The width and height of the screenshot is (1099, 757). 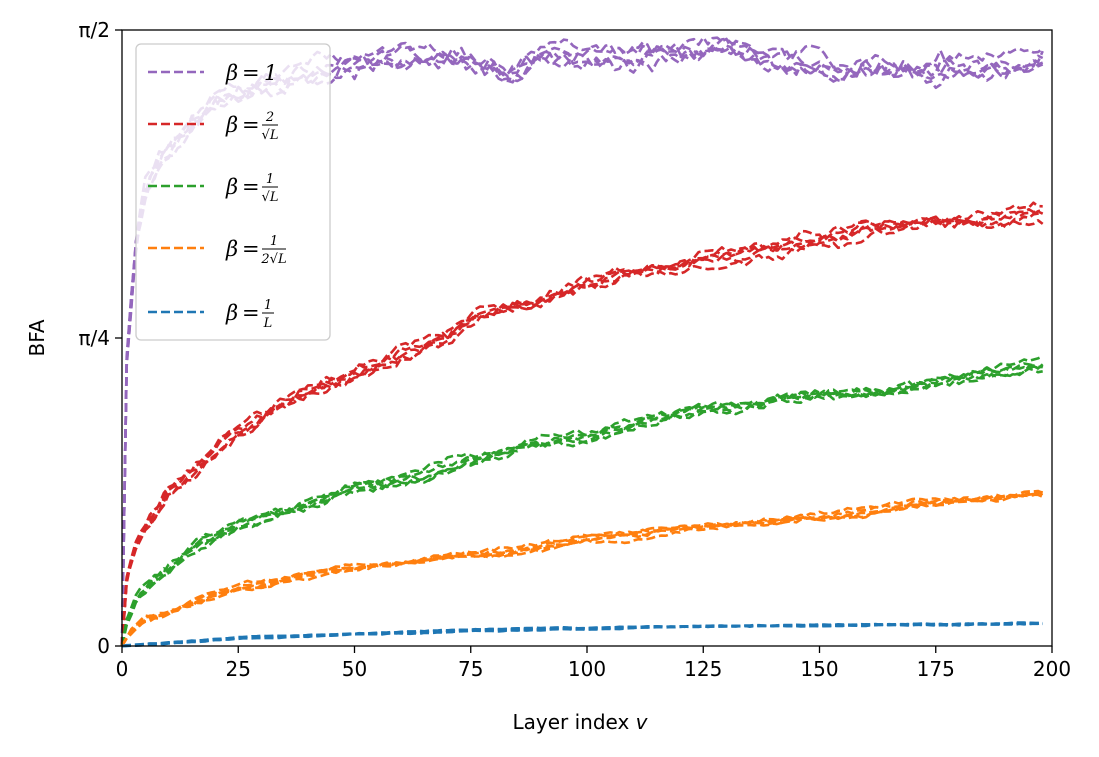 I want to click on legend-item: β = 1, so click(x=212, y=73).